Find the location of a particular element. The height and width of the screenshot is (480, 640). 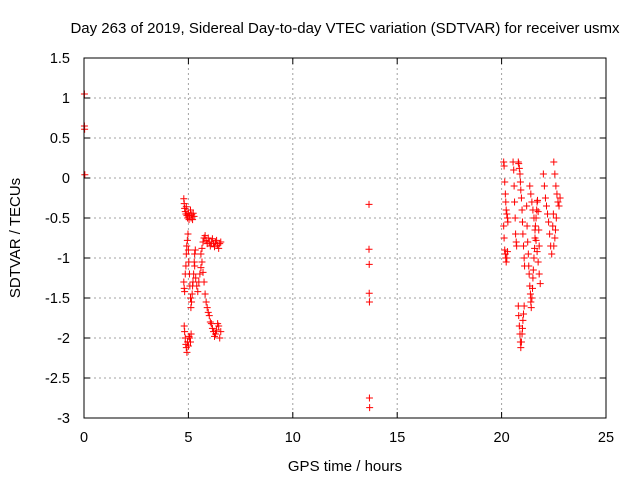

x-tick-label: 15 is located at coordinates (397, 438).